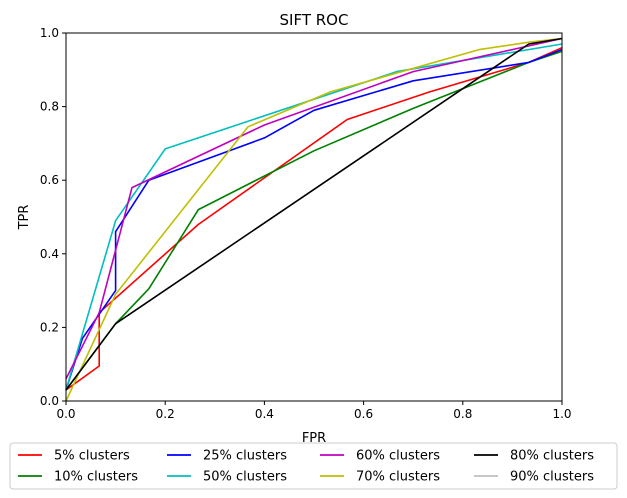  Describe the element at coordinates (49, 327) in the screenshot. I see `y-tick-label: 0.2` at that location.